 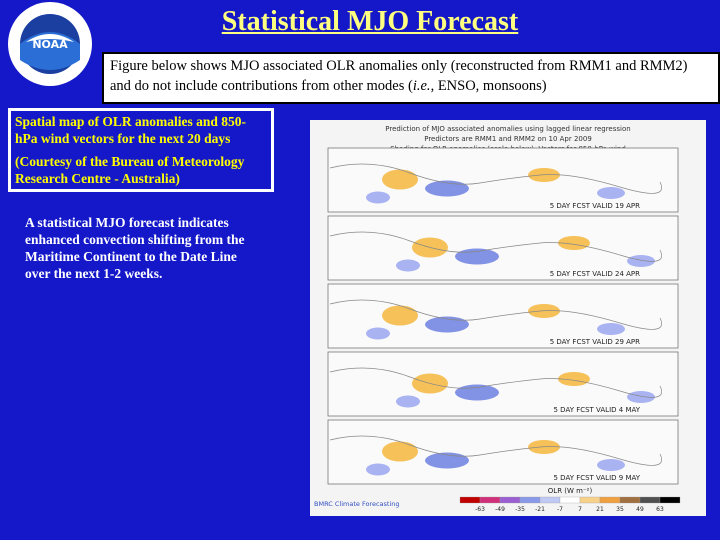 What do you see at coordinates (540, 509) in the screenshot?
I see `colorbar-tick: -21` at bounding box center [540, 509].